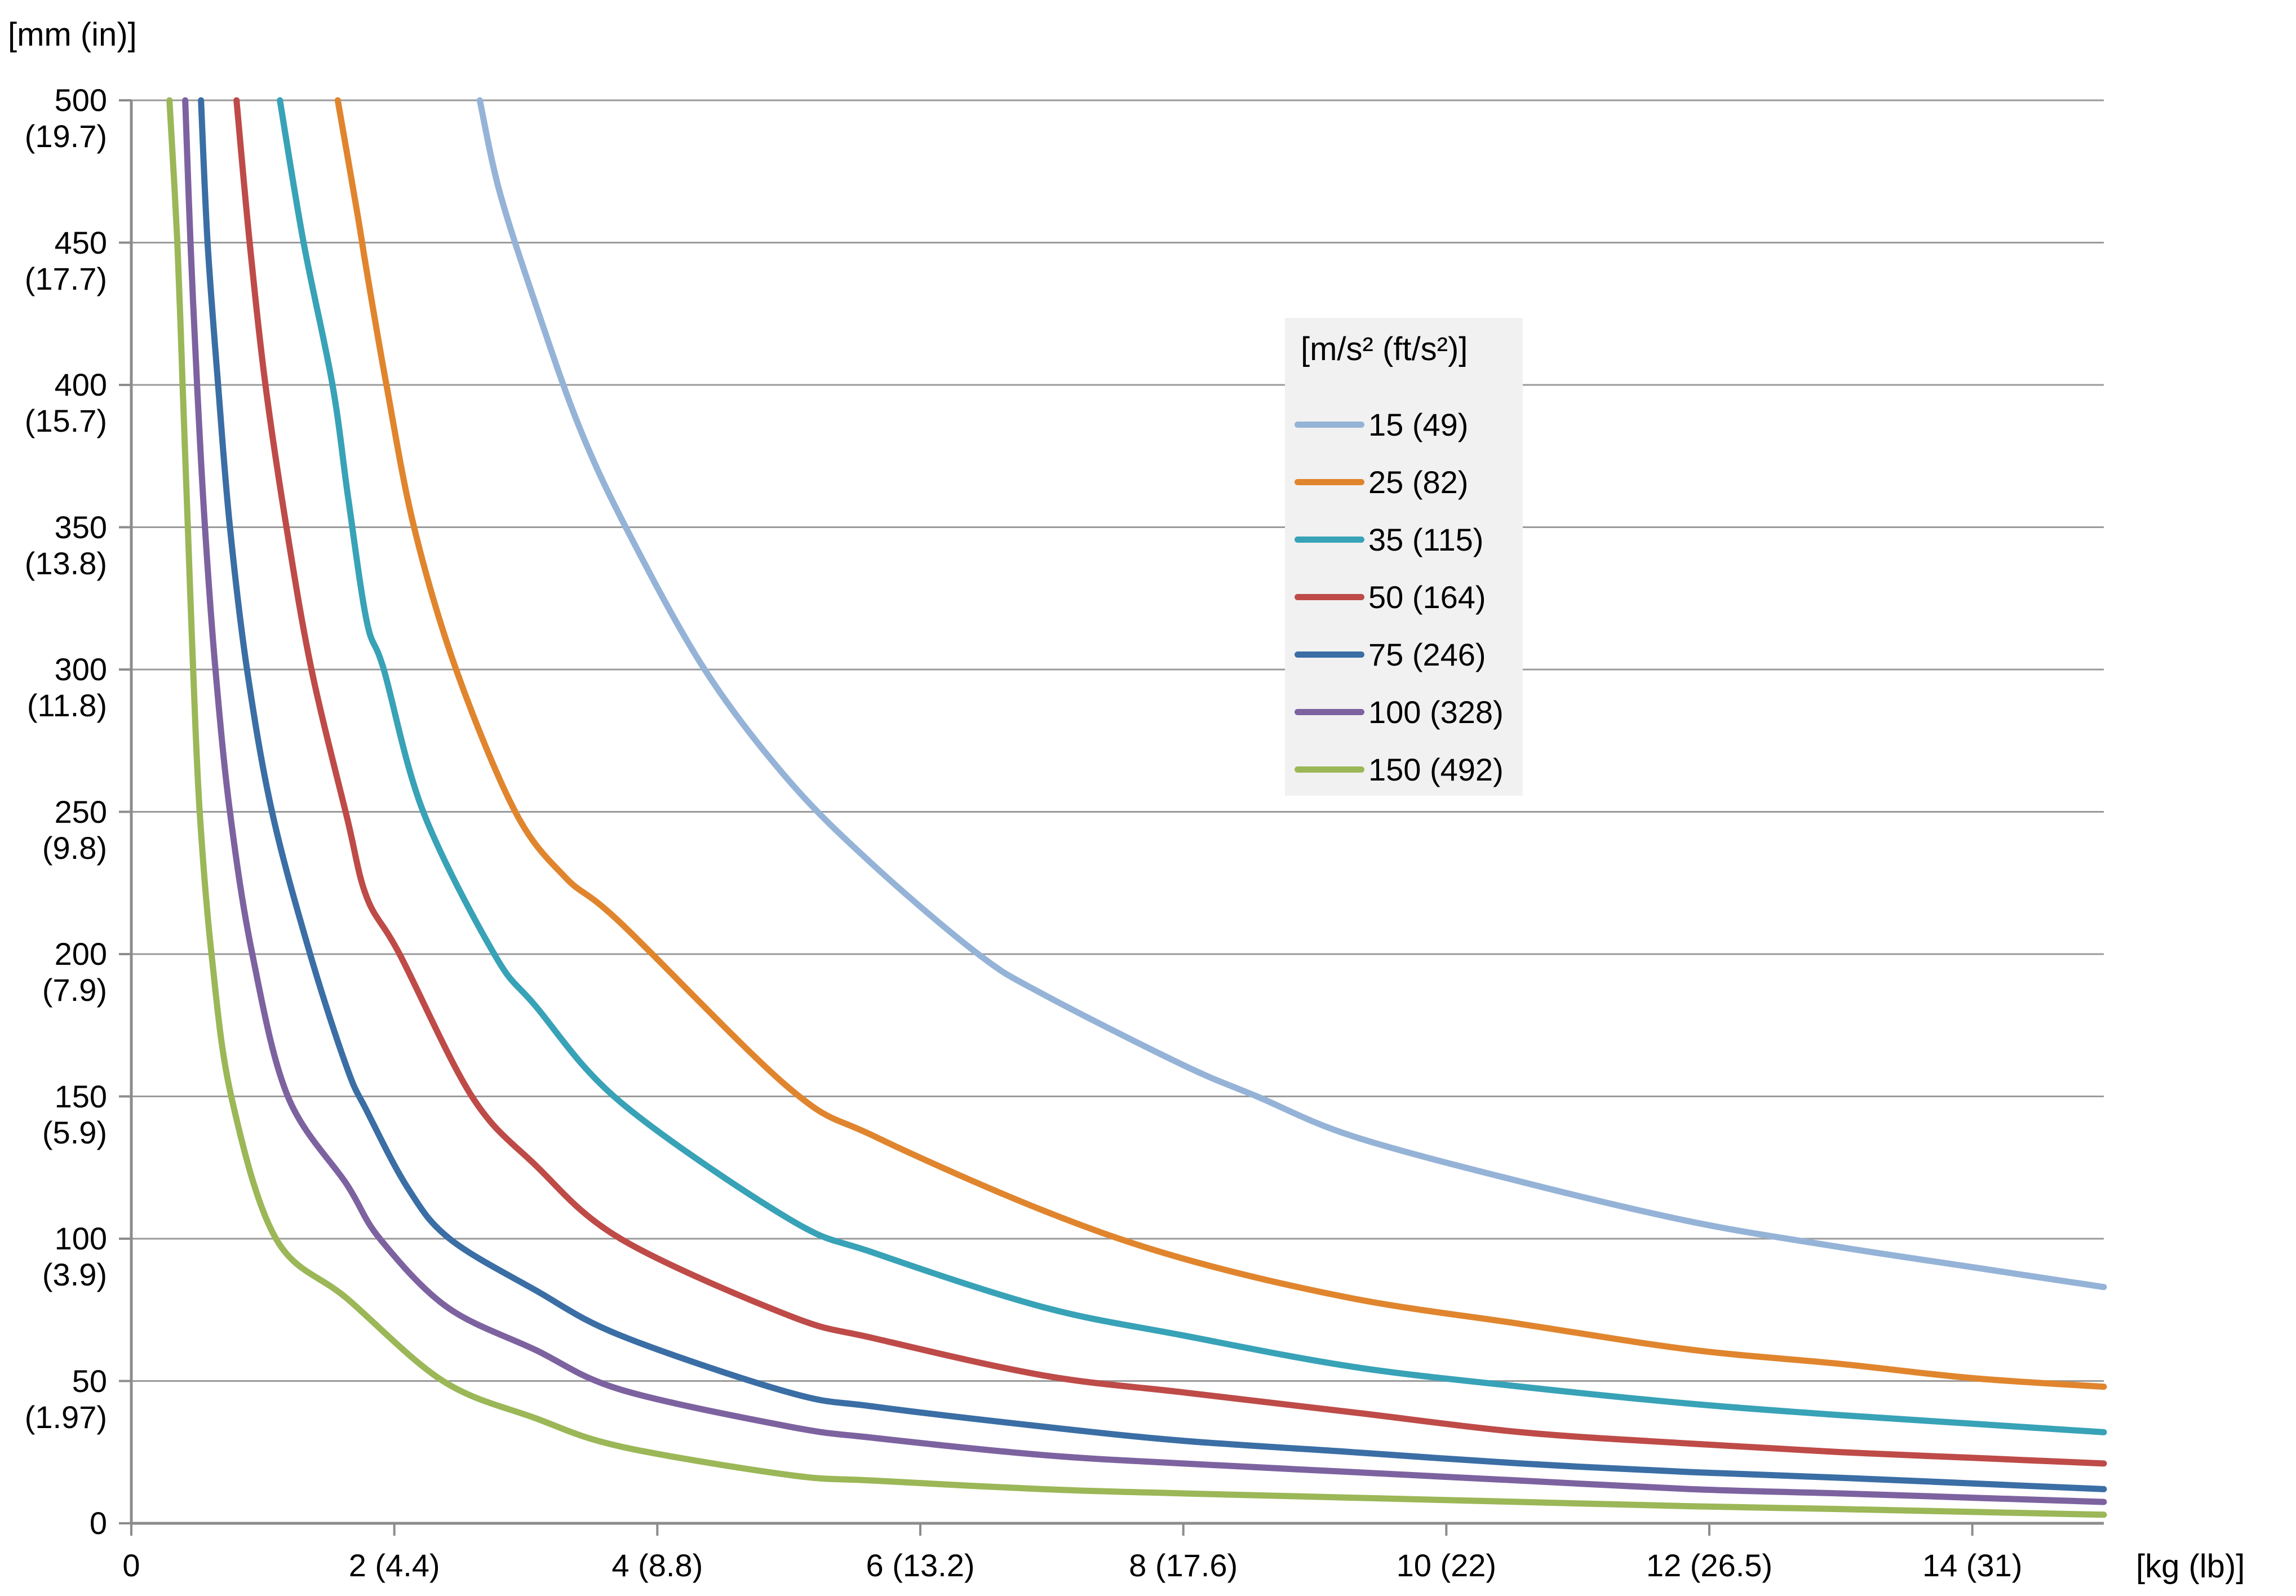 This screenshot has height=1596, width=2296. Describe the element at coordinates (80, 812) in the screenshot. I see `y-tick-value: 250` at that location.